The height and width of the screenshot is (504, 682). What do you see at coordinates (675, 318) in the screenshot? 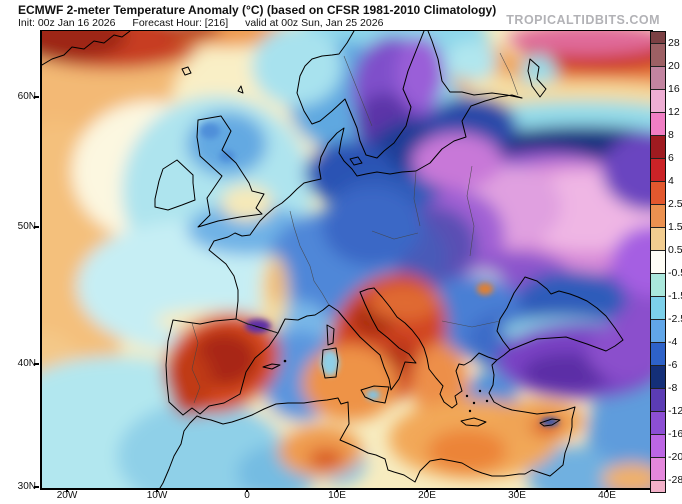
I see `colorbar-label: -2.5` at bounding box center [675, 318].